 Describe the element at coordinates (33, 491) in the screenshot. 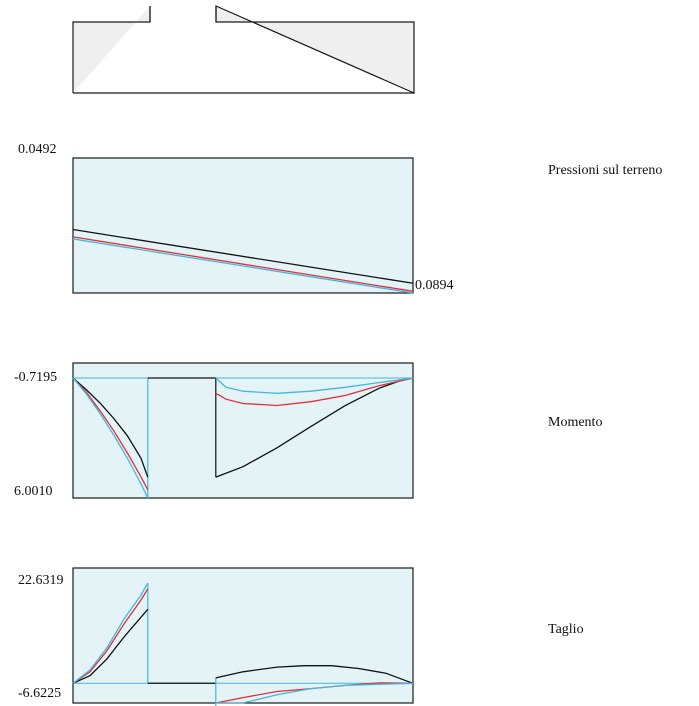

I see `moment-bottom-label: 6.0010` at that location.